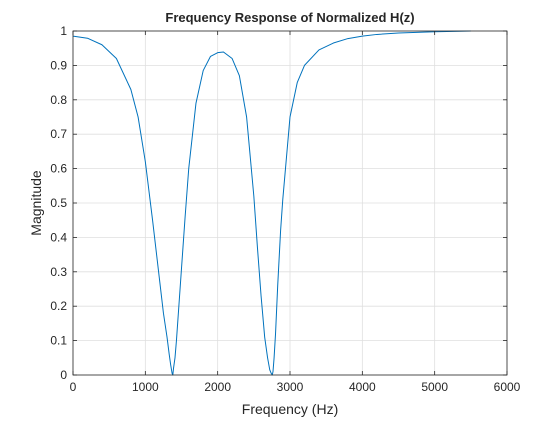  Describe the element at coordinates (36, 203) in the screenshot. I see `y-axis-label: Magnitude` at that location.